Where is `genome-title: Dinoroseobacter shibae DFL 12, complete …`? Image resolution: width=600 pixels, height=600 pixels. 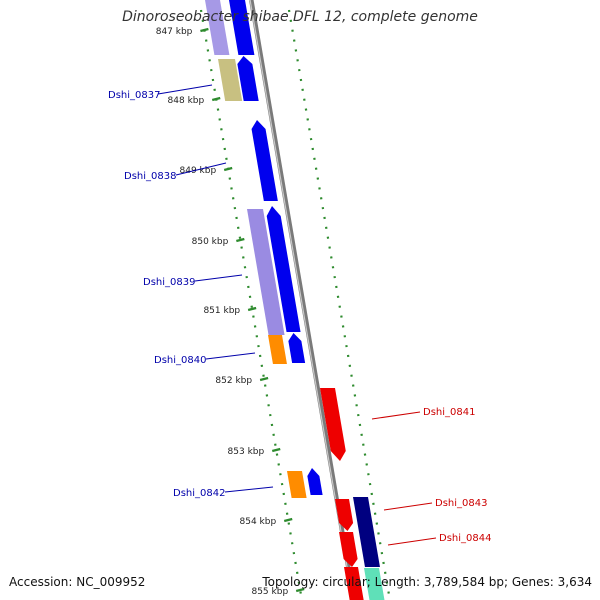 genome-title: Dinoroseobacter shibae DFL 12, complete … is located at coordinates (300, 17).